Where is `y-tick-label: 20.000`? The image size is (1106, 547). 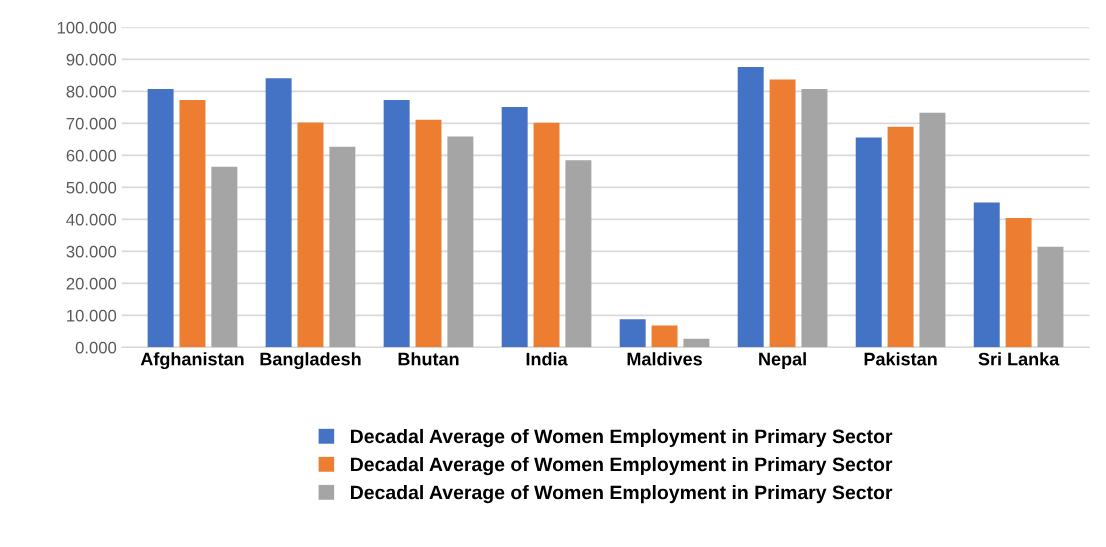 y-tick-label: 20.000 is located at coordinates (91, 283).